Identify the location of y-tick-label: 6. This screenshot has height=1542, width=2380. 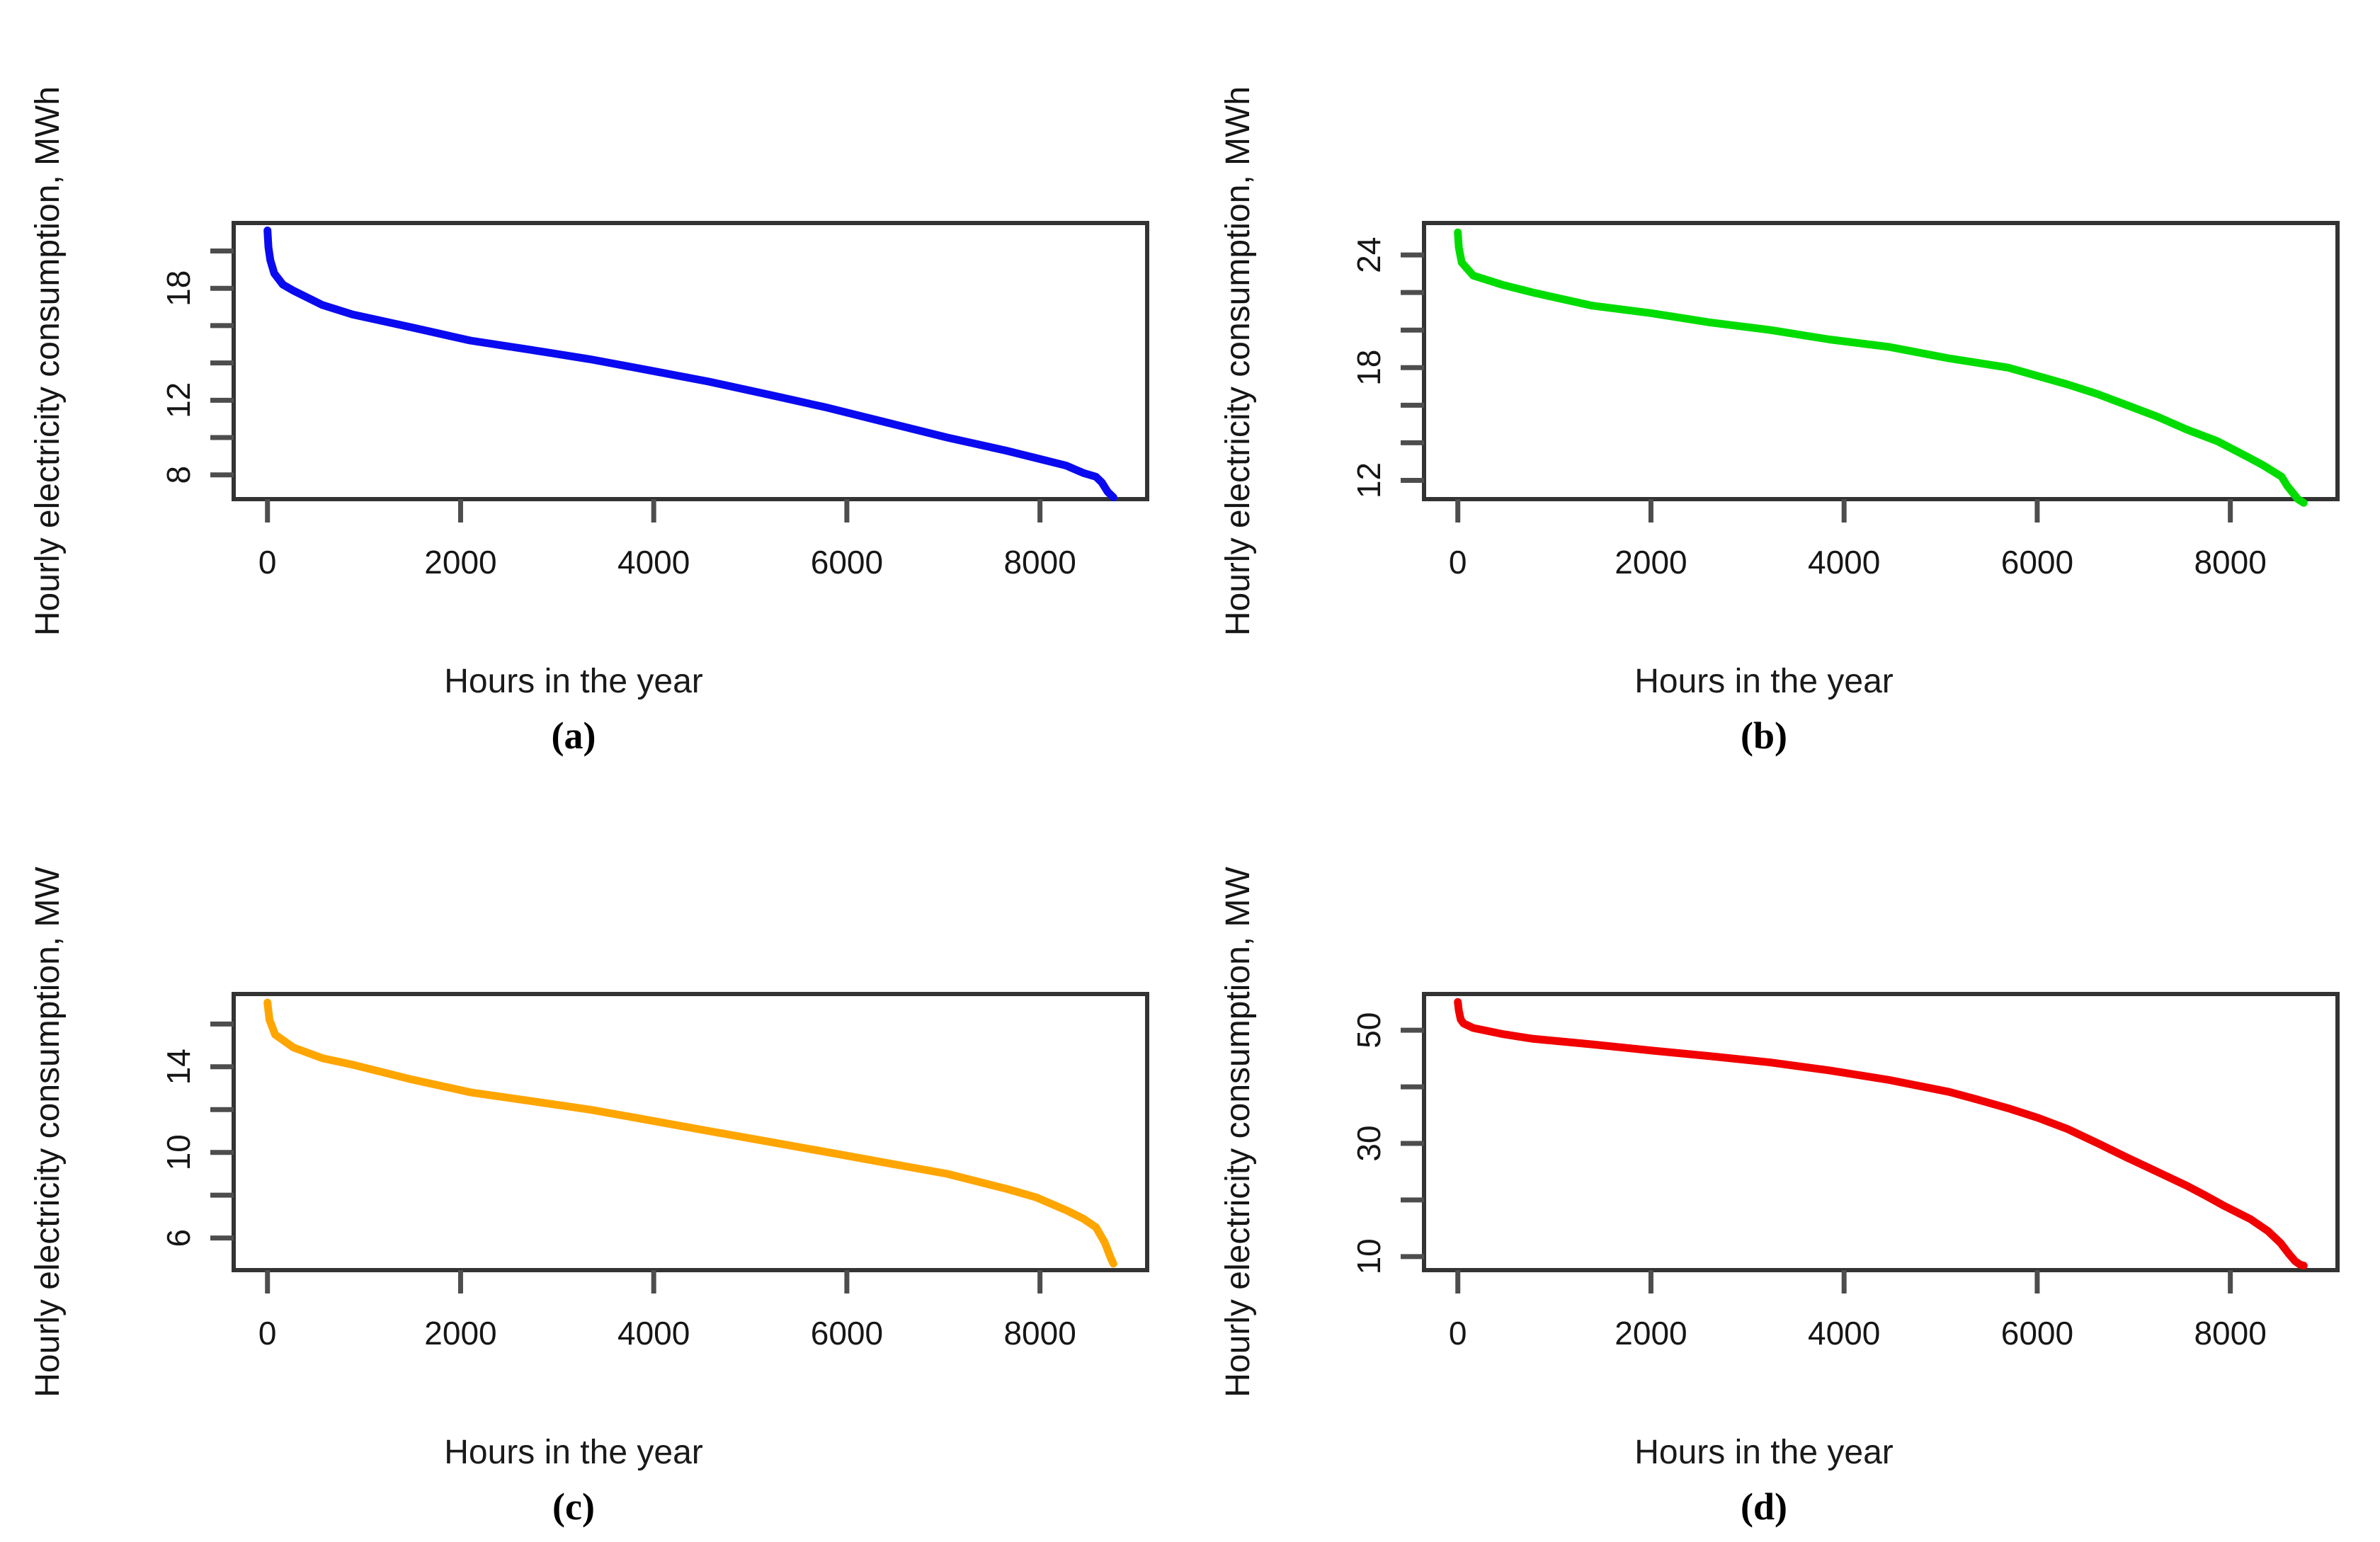
(178, 1238).